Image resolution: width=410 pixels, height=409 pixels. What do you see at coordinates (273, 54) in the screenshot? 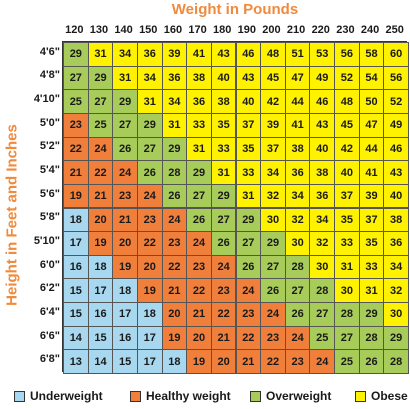
I see `bmi-cell: 48` at bounding box center [273, 54].